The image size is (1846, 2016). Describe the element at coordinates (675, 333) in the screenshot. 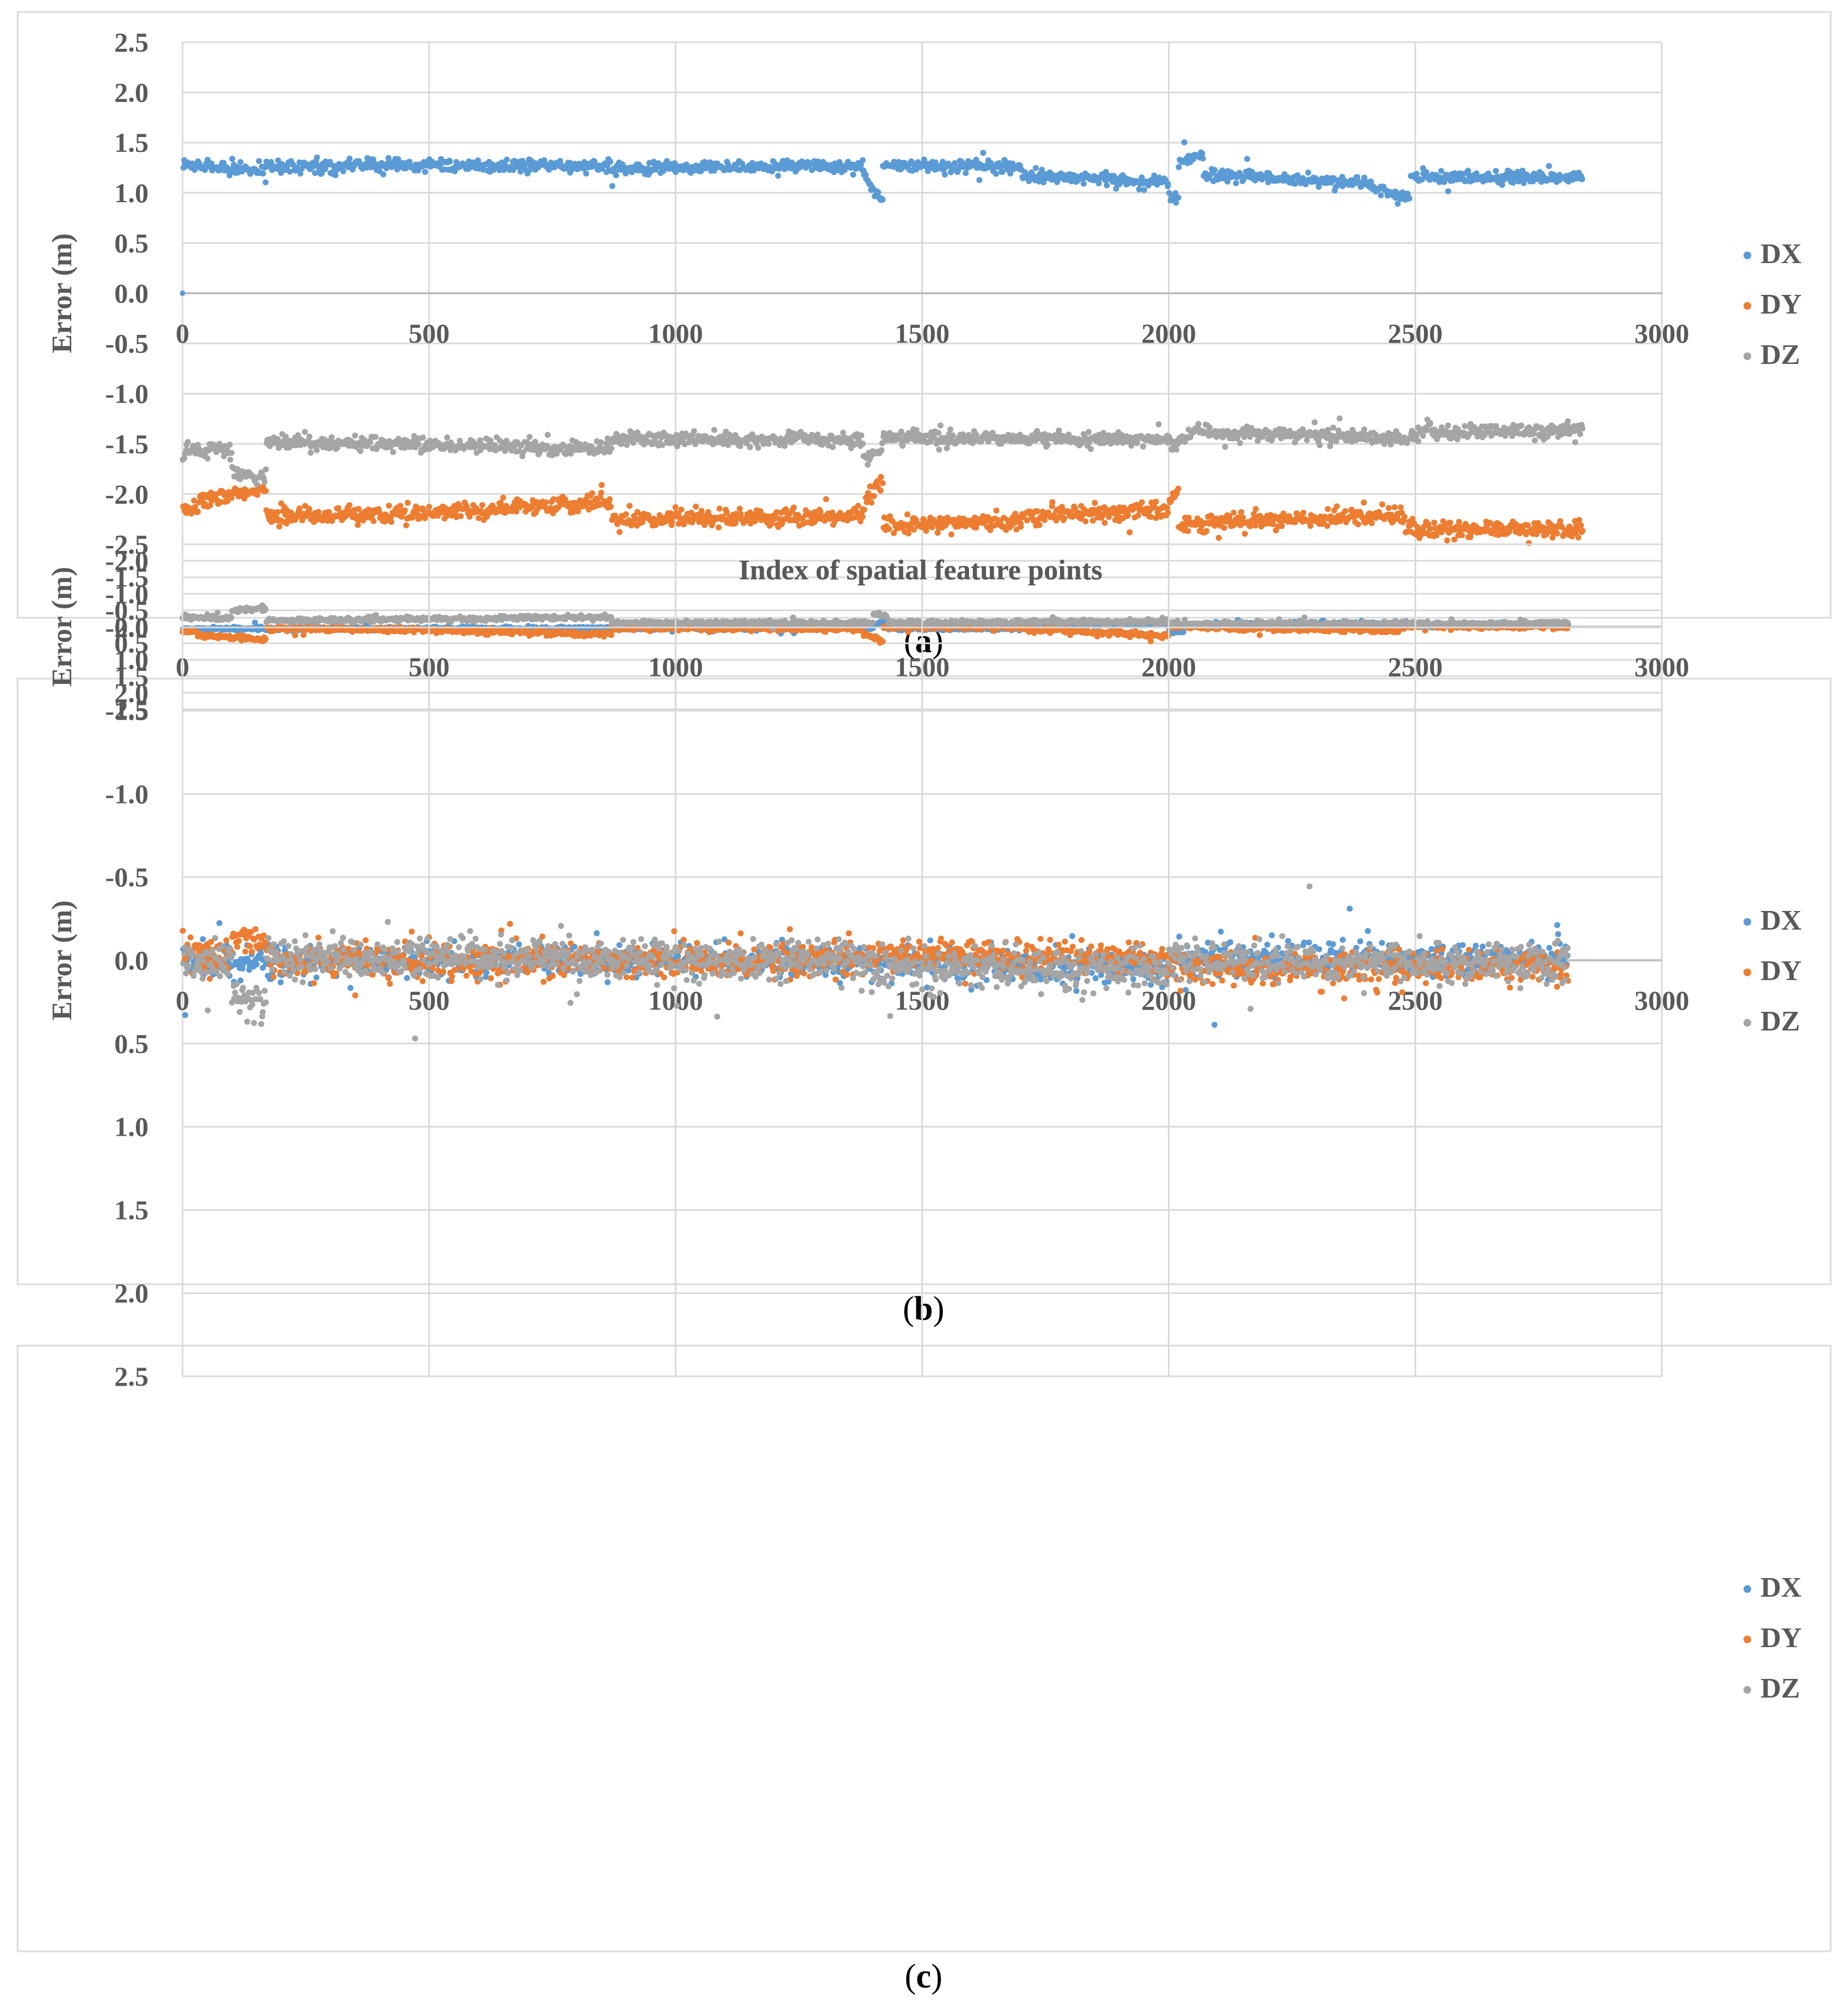

I see `x-tick-label: 1000` at that location.